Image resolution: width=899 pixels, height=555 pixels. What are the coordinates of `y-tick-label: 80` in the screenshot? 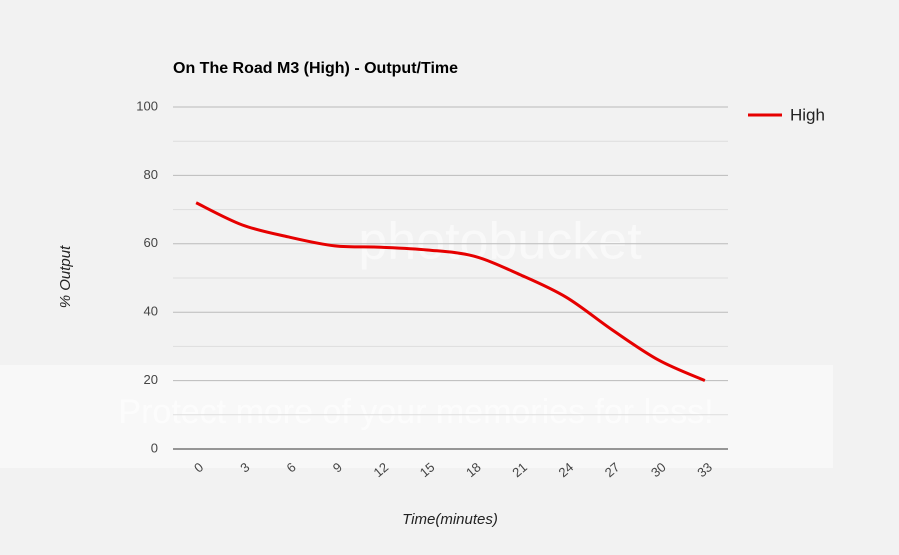 It's located at (151, 174).